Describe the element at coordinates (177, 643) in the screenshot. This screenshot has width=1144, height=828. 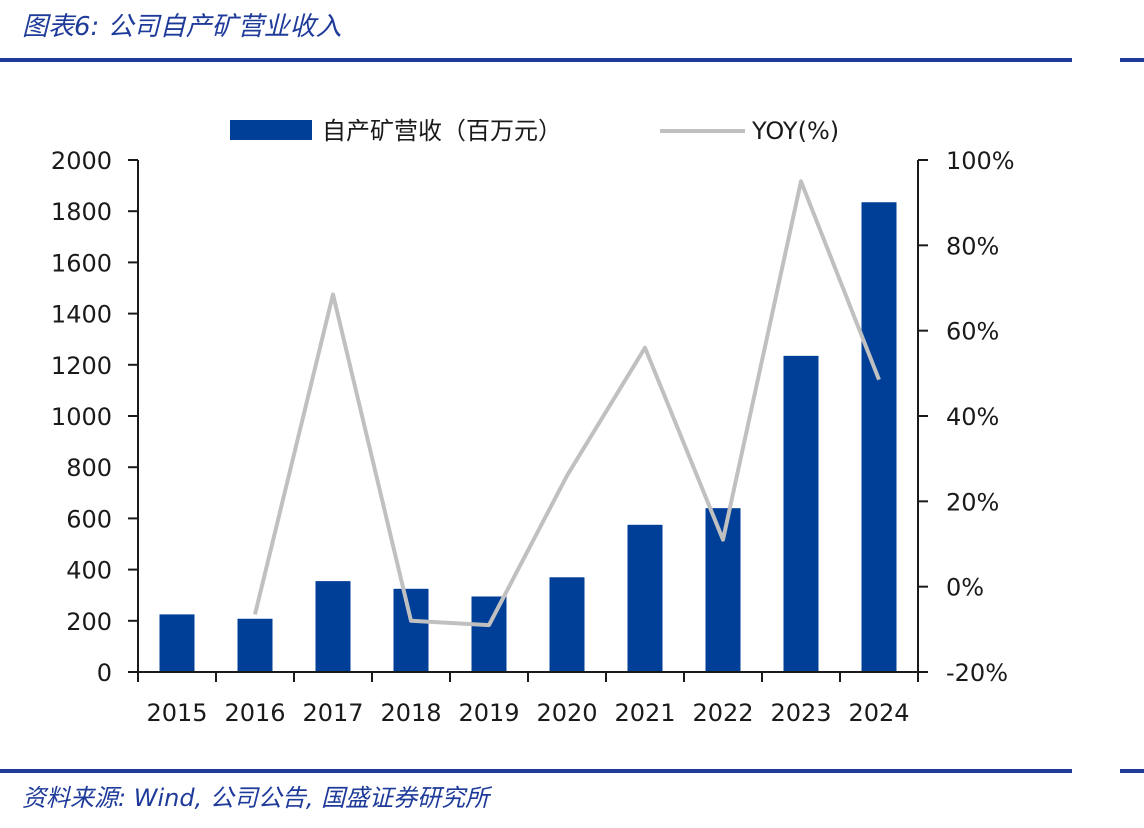
I see `bar-2015` at that location.